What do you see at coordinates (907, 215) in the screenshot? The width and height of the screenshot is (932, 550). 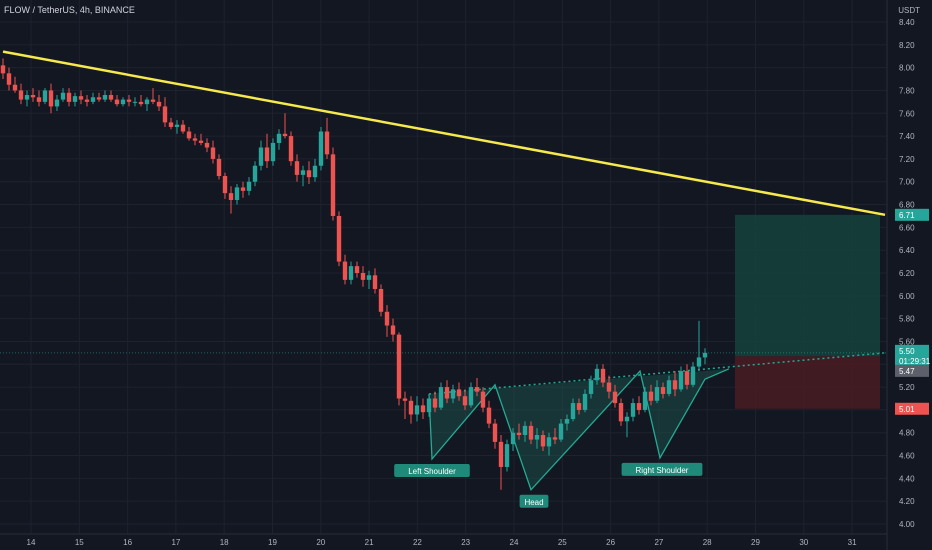 I see `price-axis-label: 6.71` at bounding box center [907, 215].